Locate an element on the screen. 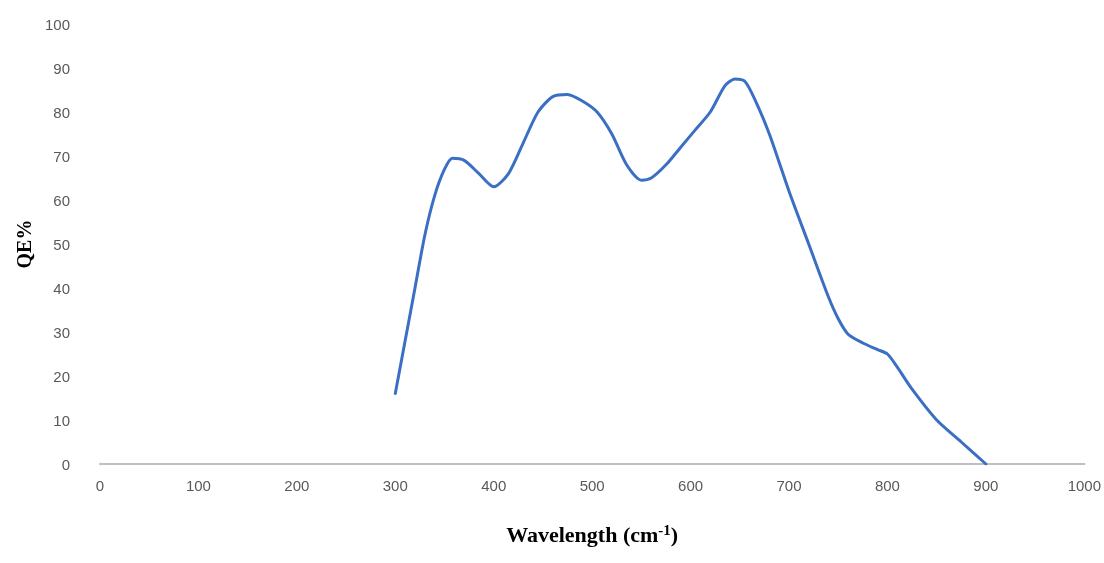  x-tick-label: 300 is located at coordinates (395, 485).